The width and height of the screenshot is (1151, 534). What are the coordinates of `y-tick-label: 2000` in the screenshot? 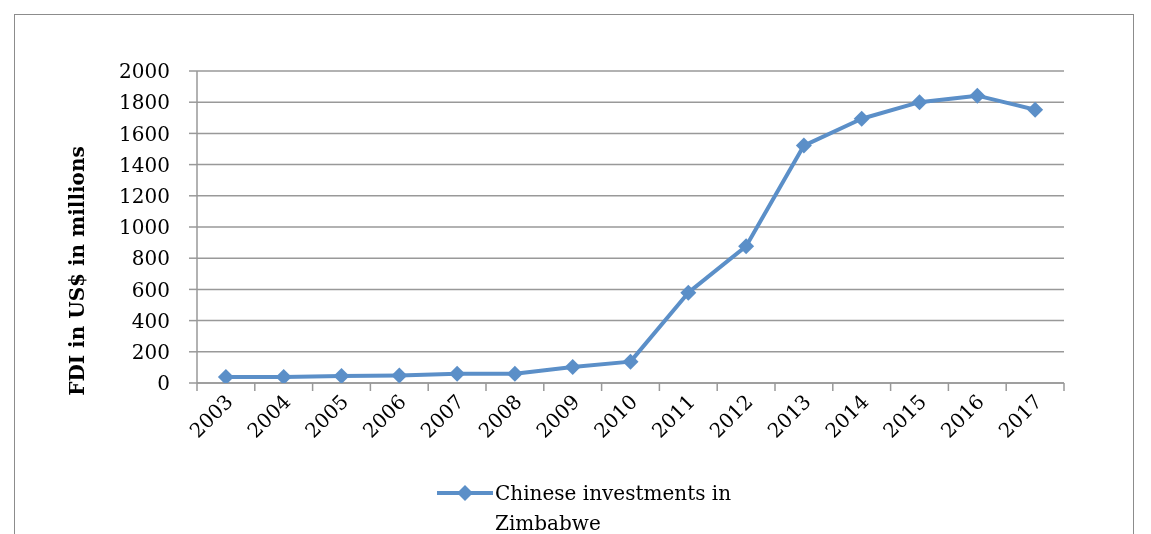 It's located at (144, 71).